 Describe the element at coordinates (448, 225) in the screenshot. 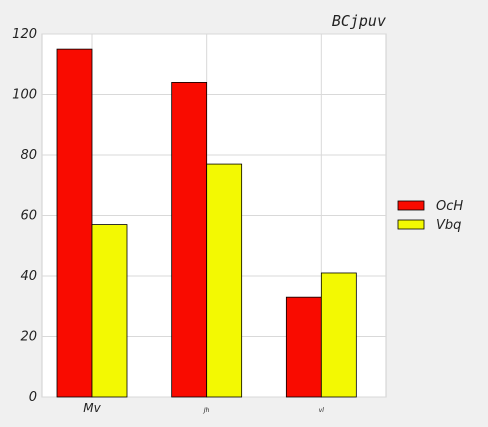

I see `legend-label: Vbq` at that location.